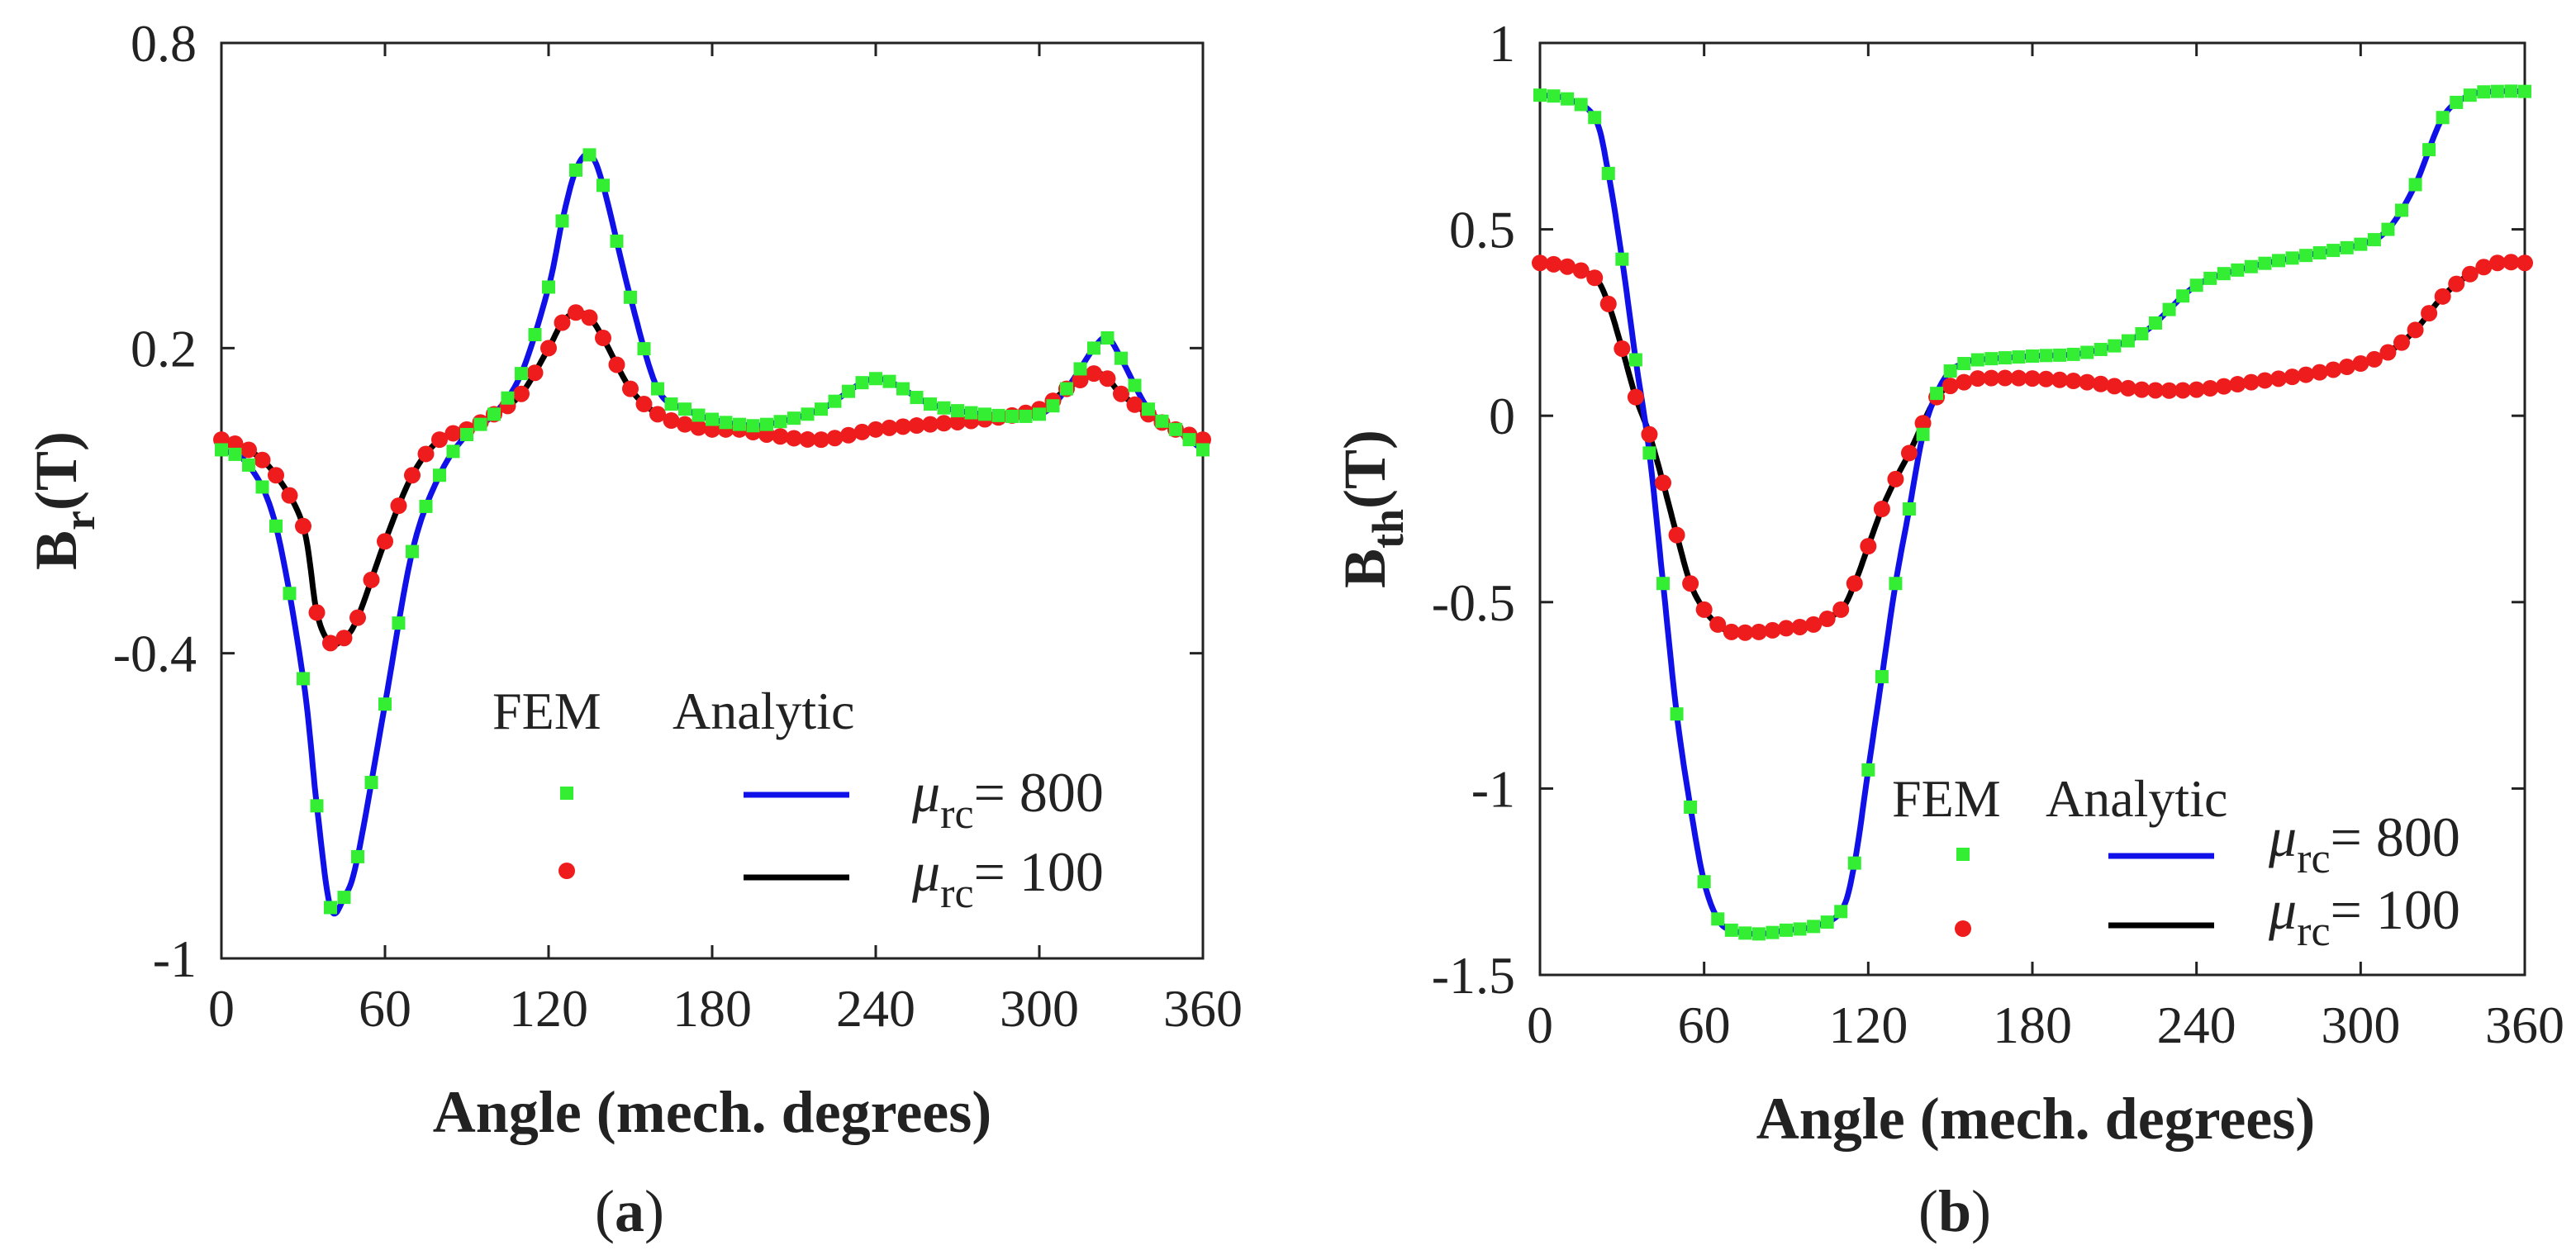 This screenshot has height=1255, width=2576. I want to click on panel-a-legend: FEM Analytic μrc= 800 μrc= 100, so click(798, 799).